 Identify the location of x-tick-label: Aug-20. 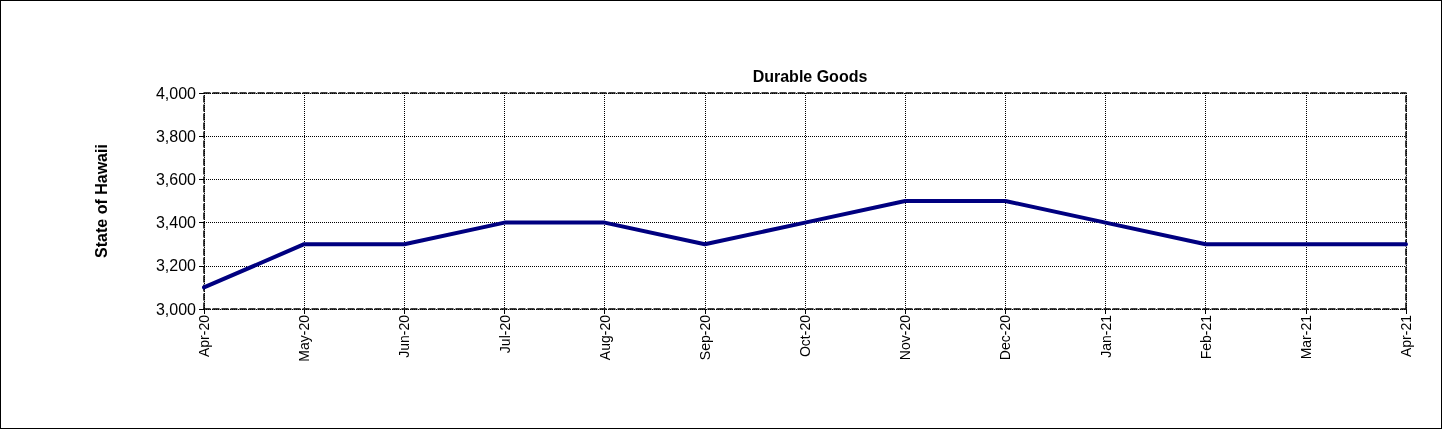
(604, 337).